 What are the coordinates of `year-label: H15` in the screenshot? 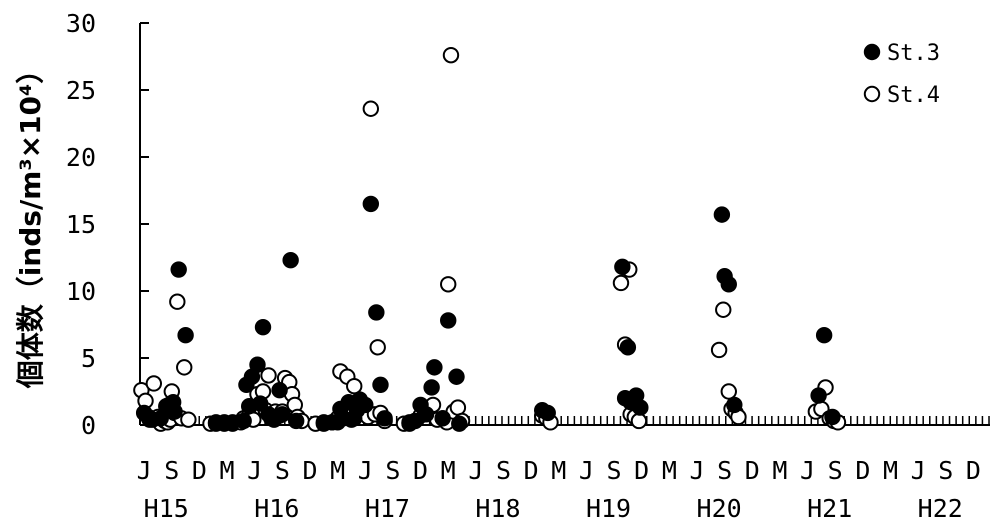 It's located at (166, 508).